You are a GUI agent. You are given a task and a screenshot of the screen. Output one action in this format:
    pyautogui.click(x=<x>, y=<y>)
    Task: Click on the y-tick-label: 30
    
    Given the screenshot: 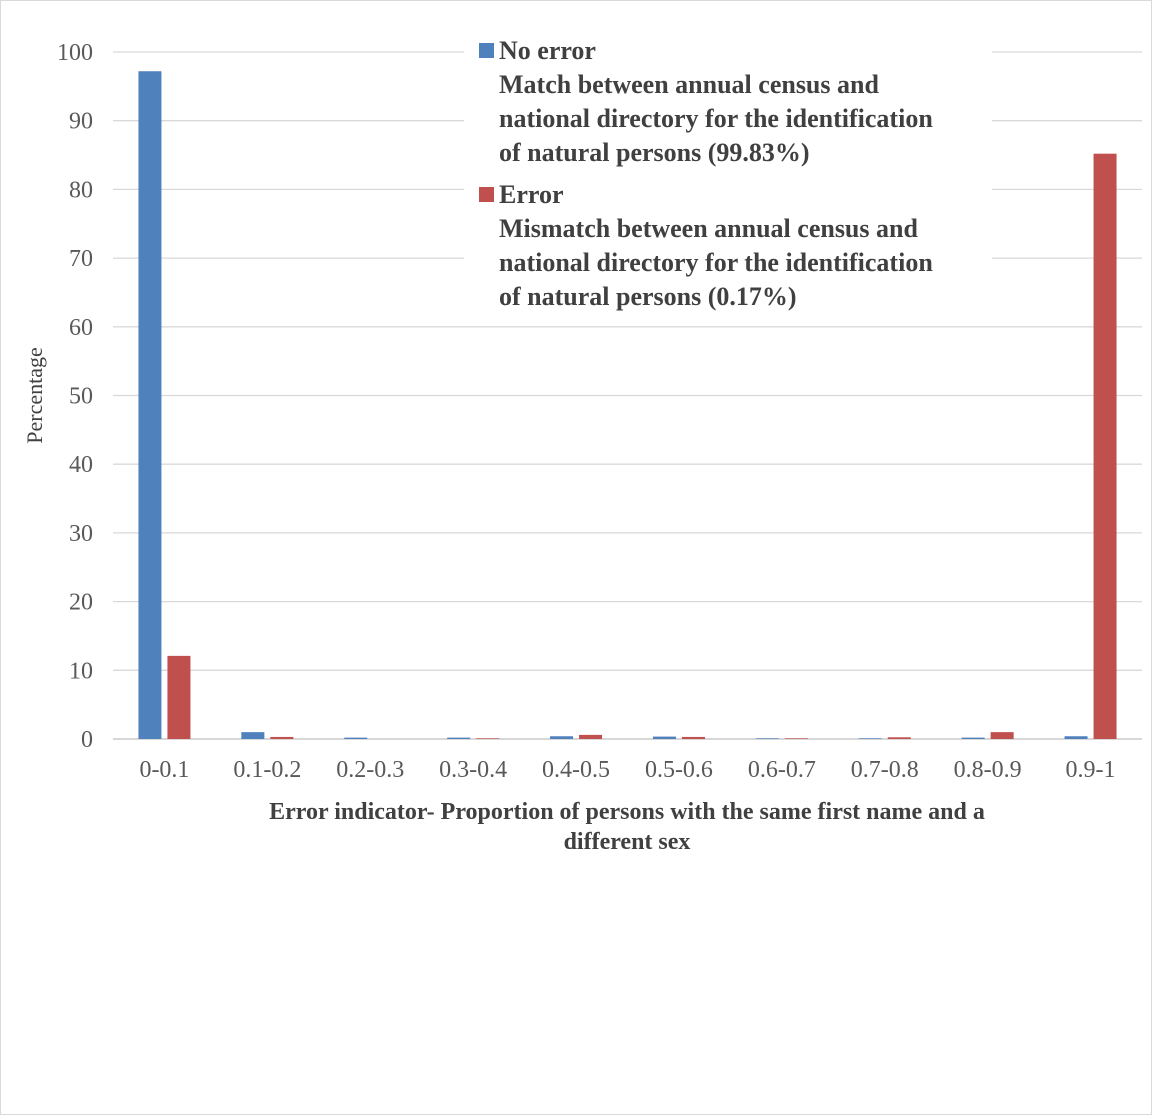 What is the action you would take?
    pyautogui.click(x=81, y=534)
    